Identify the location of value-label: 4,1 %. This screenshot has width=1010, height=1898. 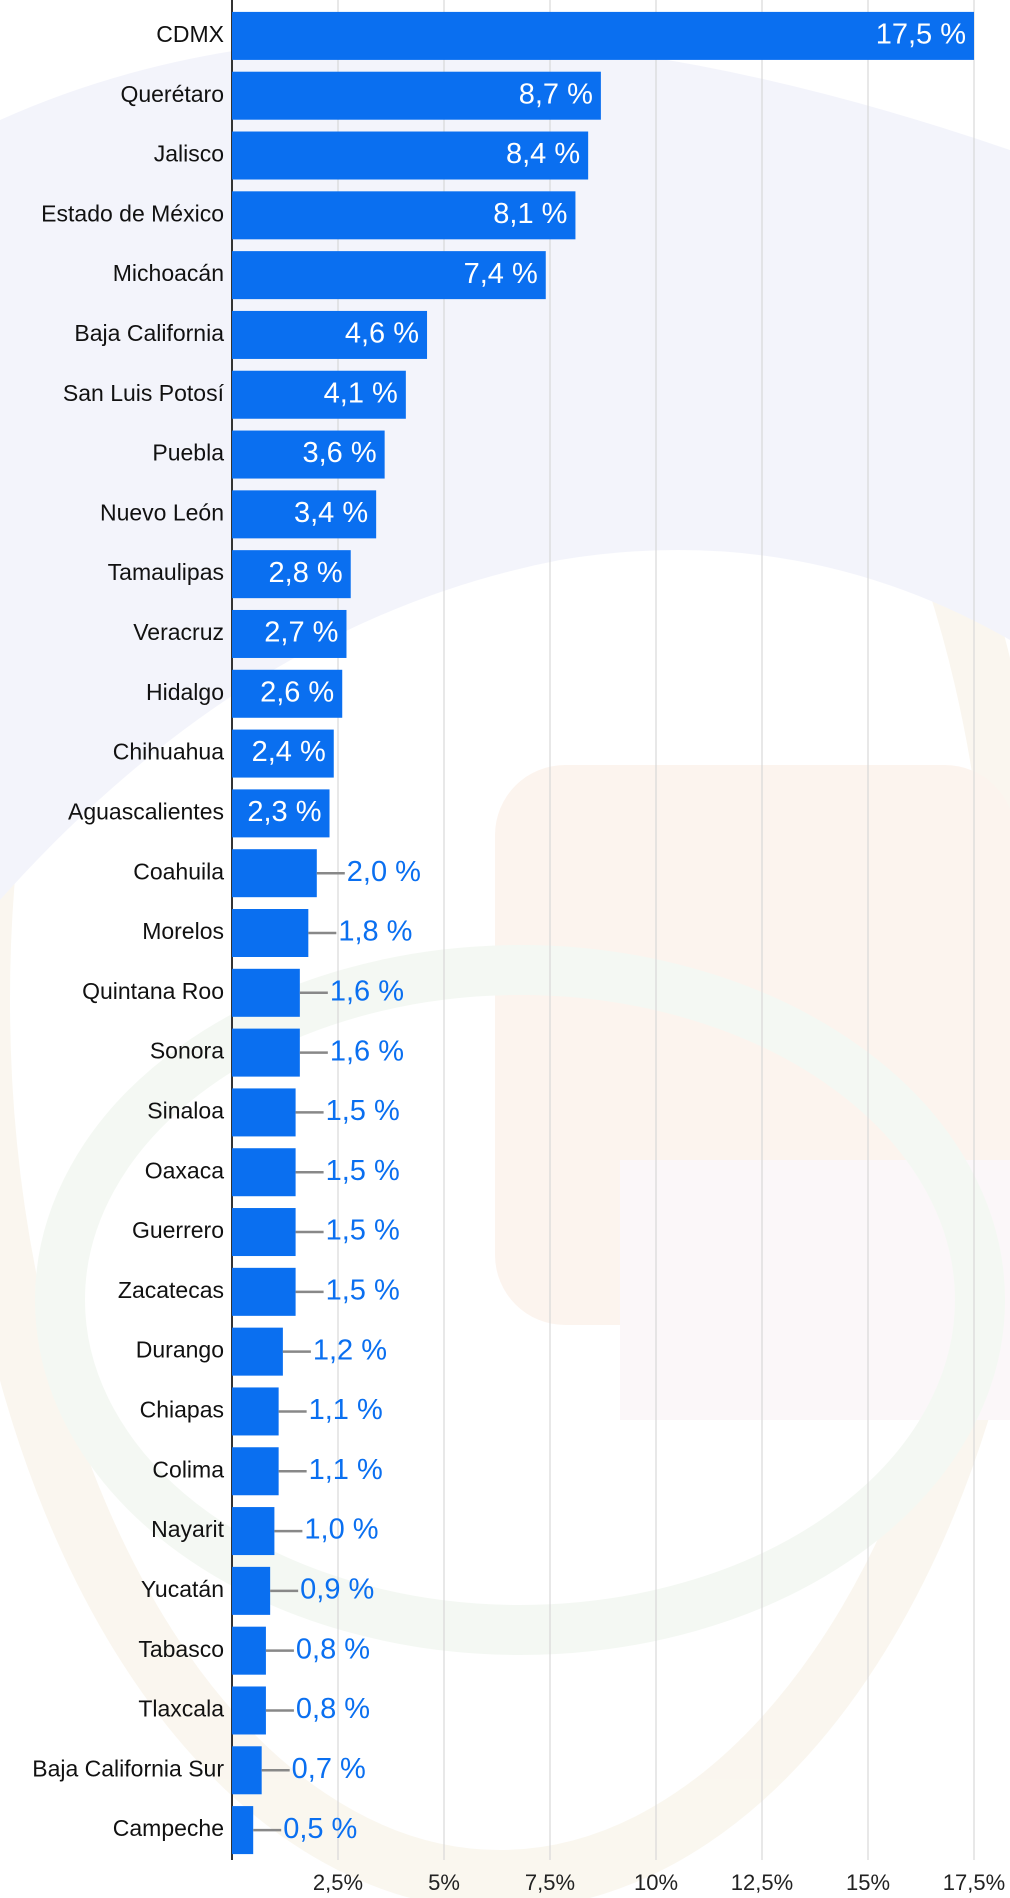
(361, 393).